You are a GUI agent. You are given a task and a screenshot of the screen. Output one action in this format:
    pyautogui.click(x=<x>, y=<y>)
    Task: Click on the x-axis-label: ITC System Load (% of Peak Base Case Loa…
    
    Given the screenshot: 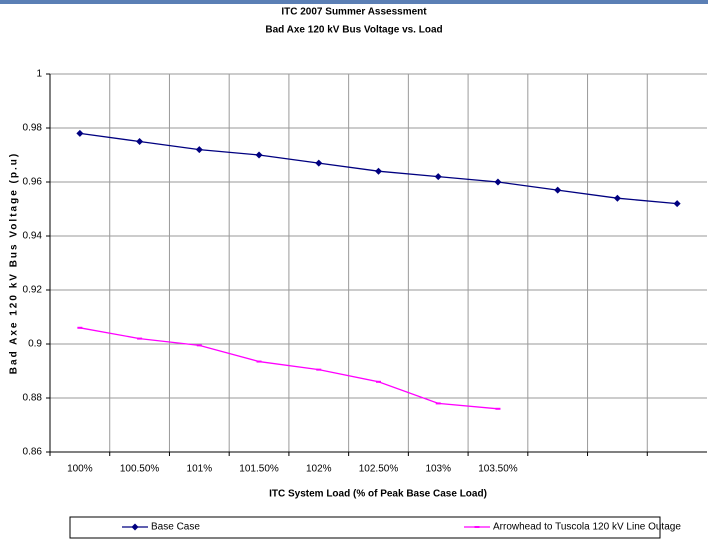 What is the action you would take?
    pyautogui.click(x=378, y=494)
    